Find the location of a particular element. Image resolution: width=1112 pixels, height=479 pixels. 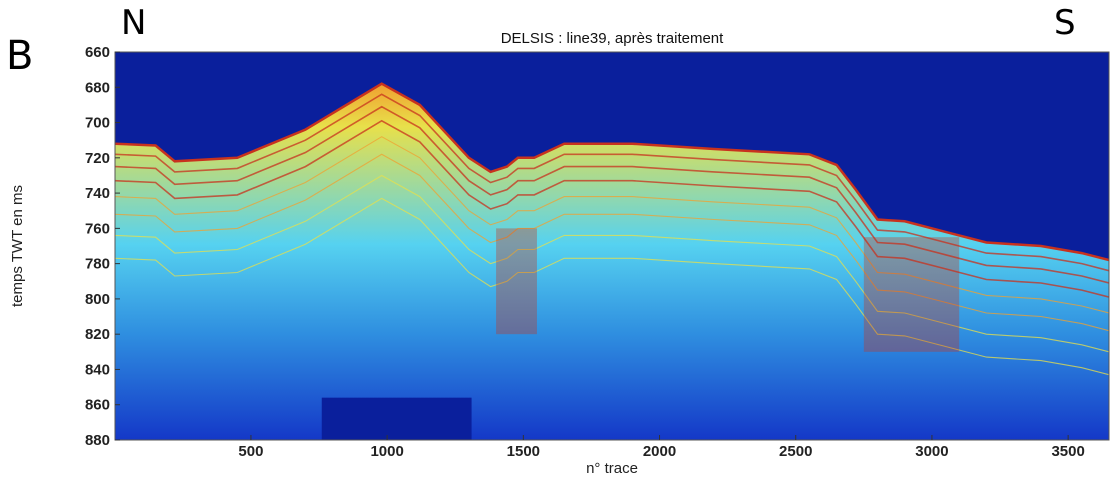

y-axis-ticks: 660 680 700 720 740 760 780 800 820 840 860 880 is located at coordinates (102, 246).